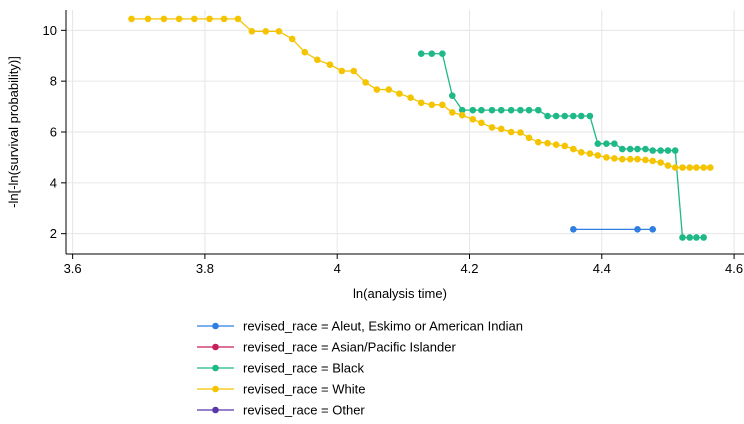 Image resolution: width=744 pixels, height=424 pixels. Describe the element at coordinates (304, 410) in the screenshot. I see `legend-label: revised_race = Other` at that location.